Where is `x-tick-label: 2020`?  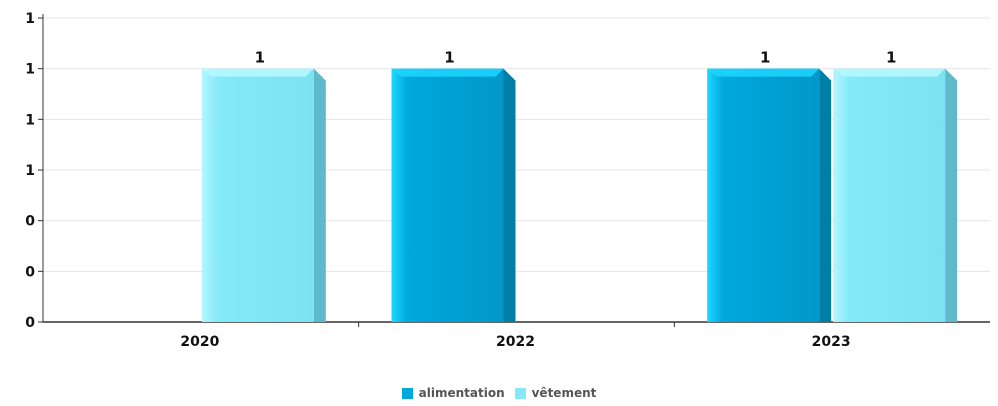
x-tick-label: 2020 is located at coordinates (199, 342).